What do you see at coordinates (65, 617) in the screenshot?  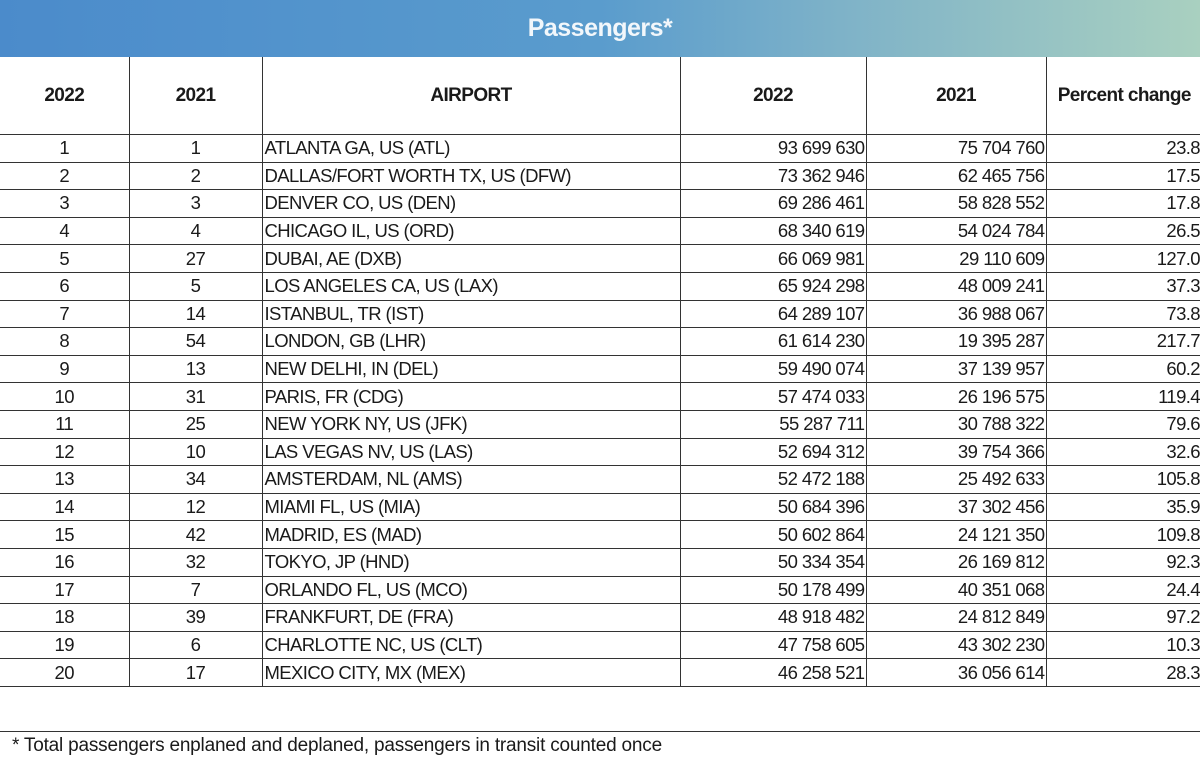 I see `rank-2022-cell: 18` at bounding box center [65, 617].